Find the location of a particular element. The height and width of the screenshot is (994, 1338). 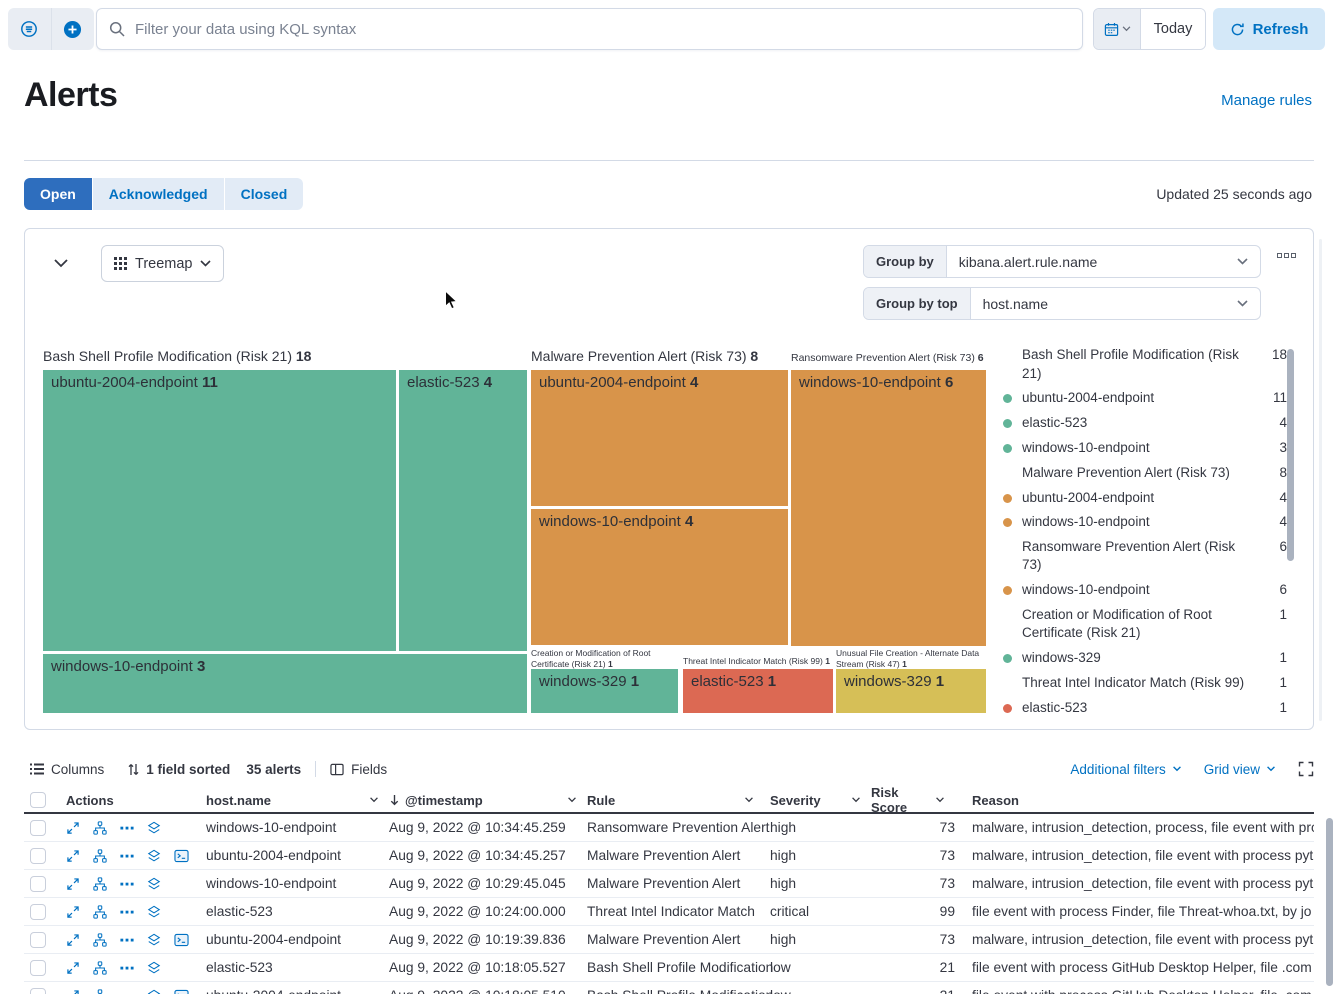

tab-open: Open is located at coordinates (58, 194).